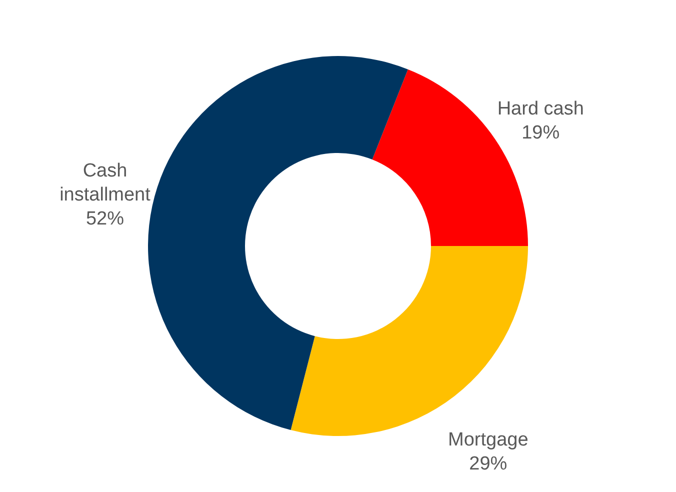  What do you see at coordinates (105, 219) in the screenshot?
I see `data-label: 52%` at bounding box center [105, 219].